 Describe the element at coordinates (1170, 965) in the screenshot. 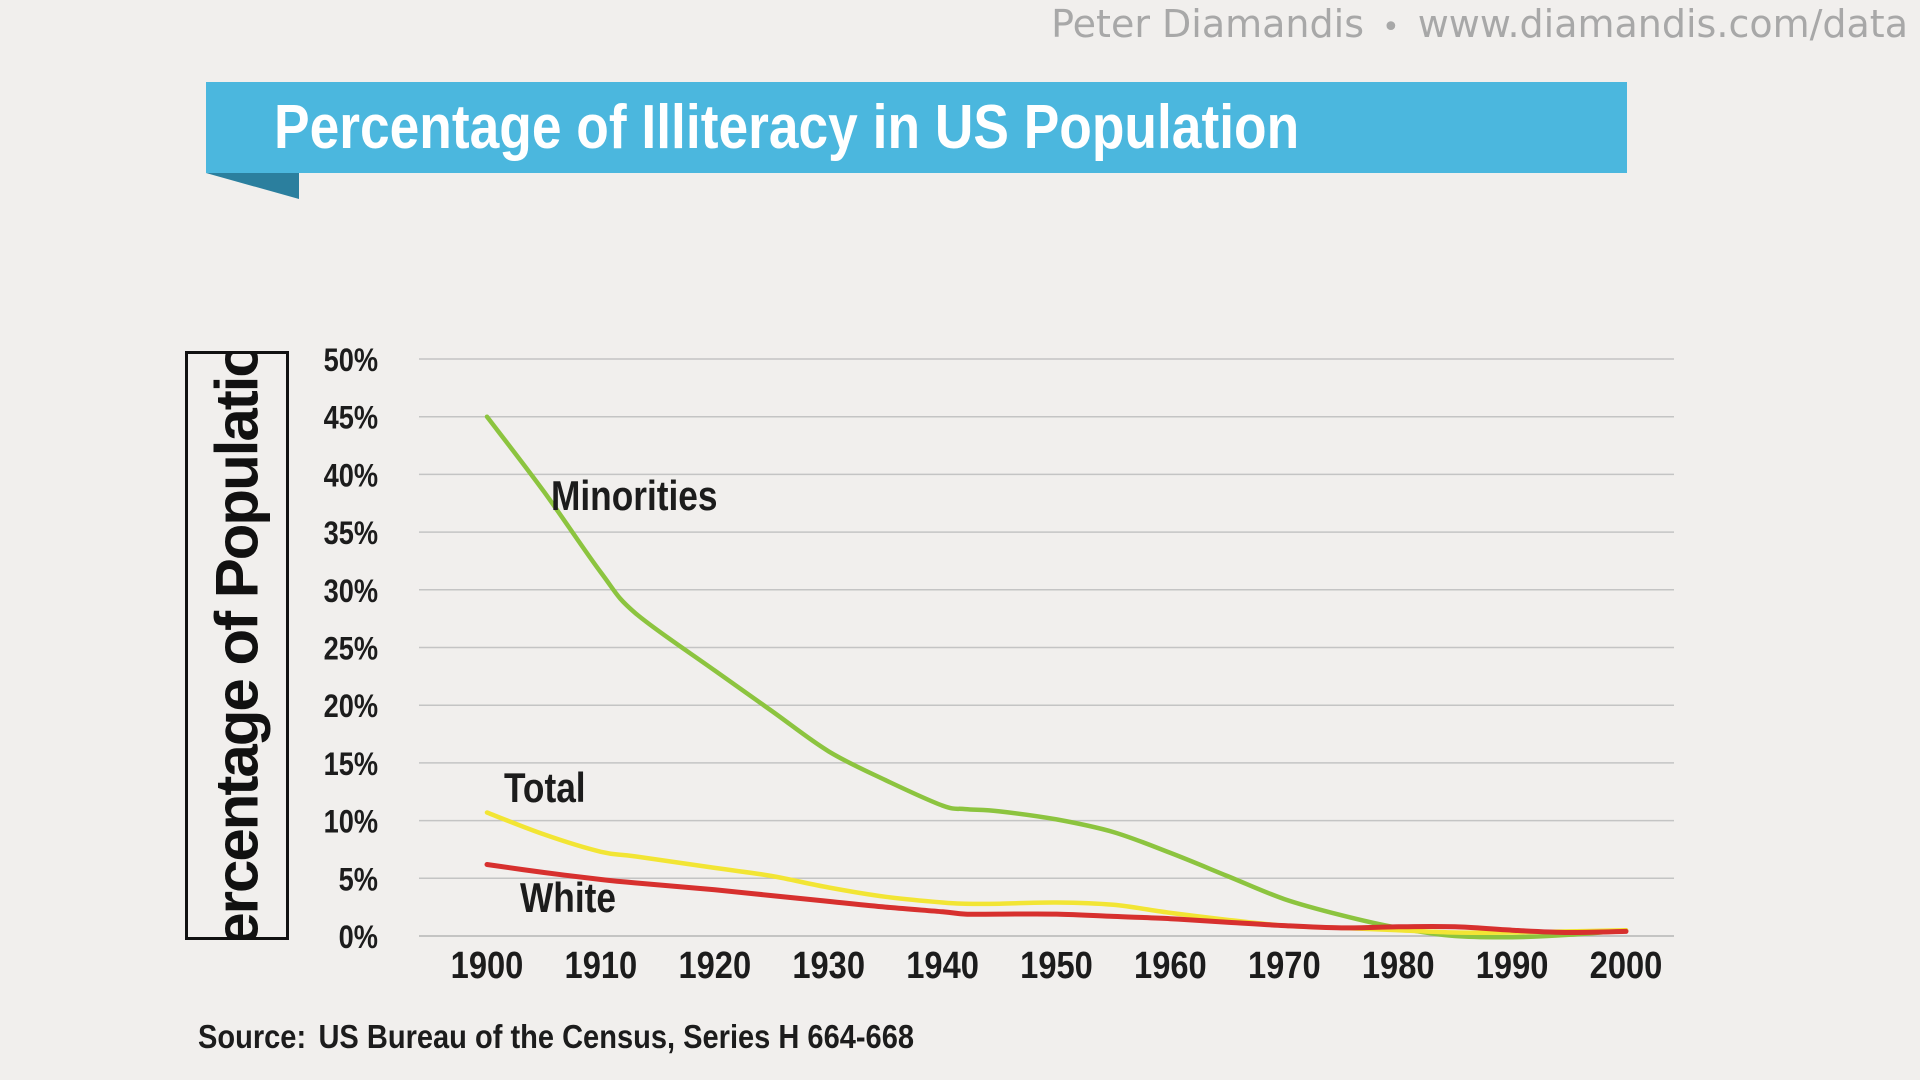

I see `x-tick-label: 1960` at that location.